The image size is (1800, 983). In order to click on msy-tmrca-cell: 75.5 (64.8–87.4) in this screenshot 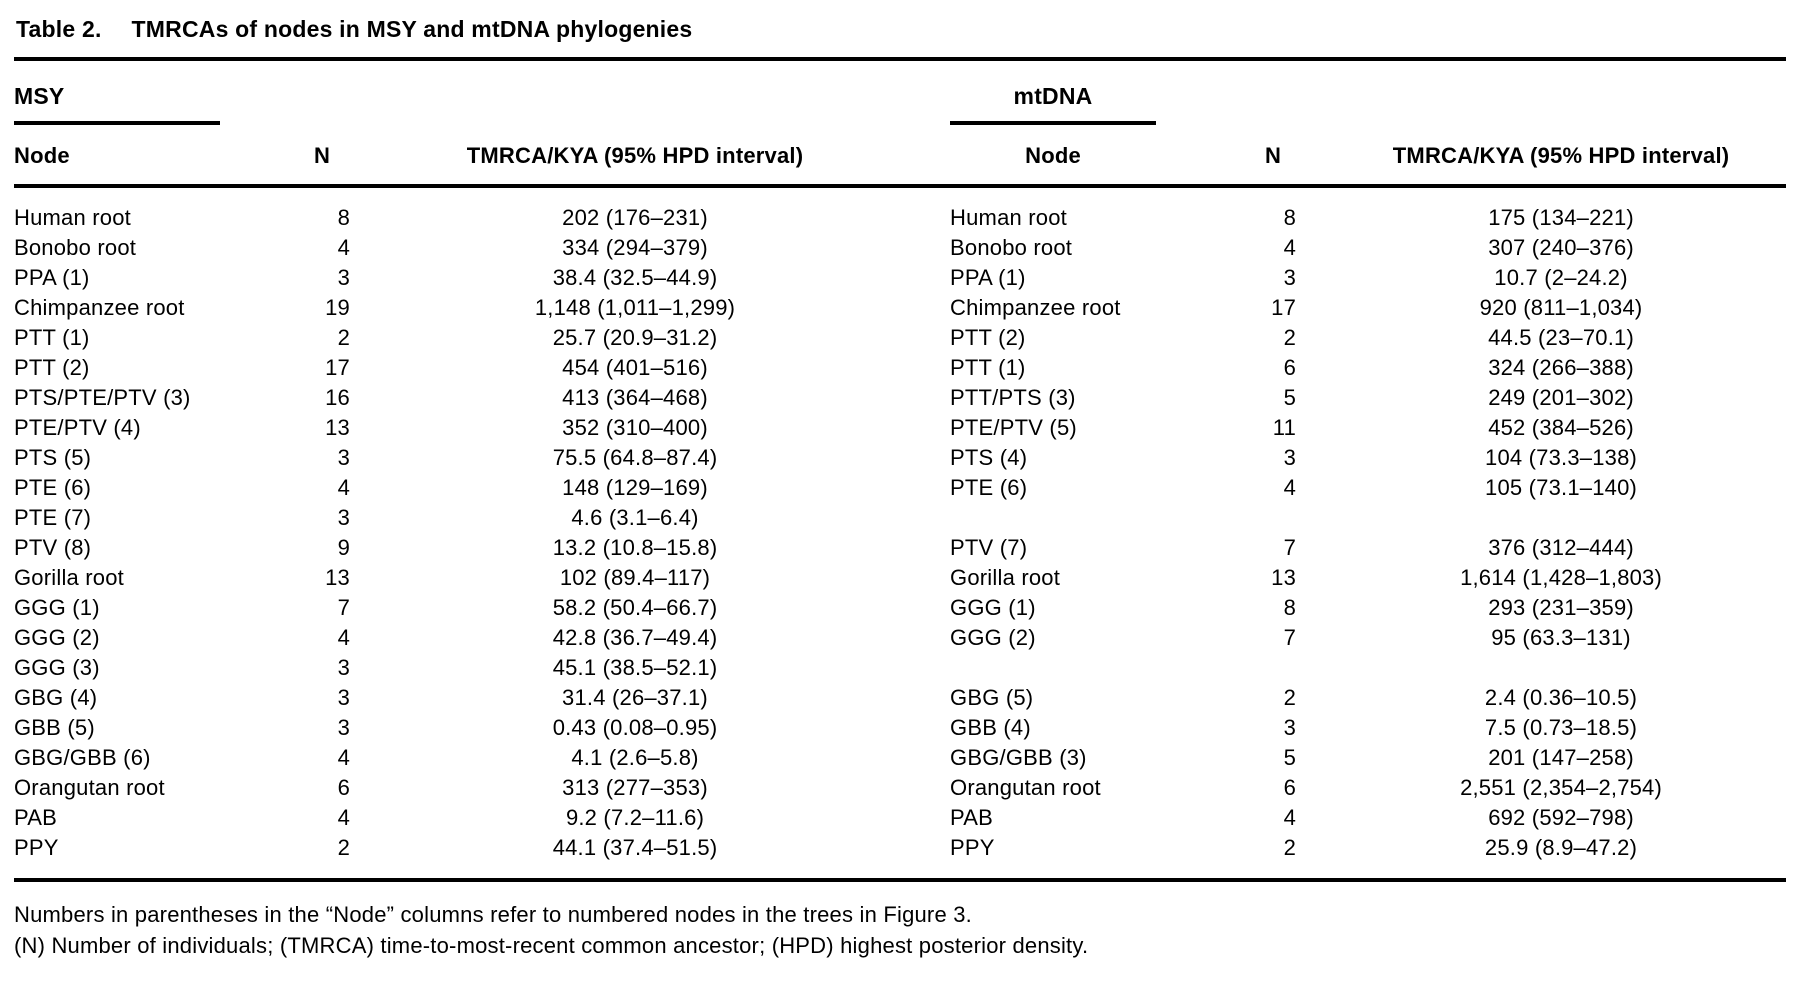, I will do `click(635, 457)`.